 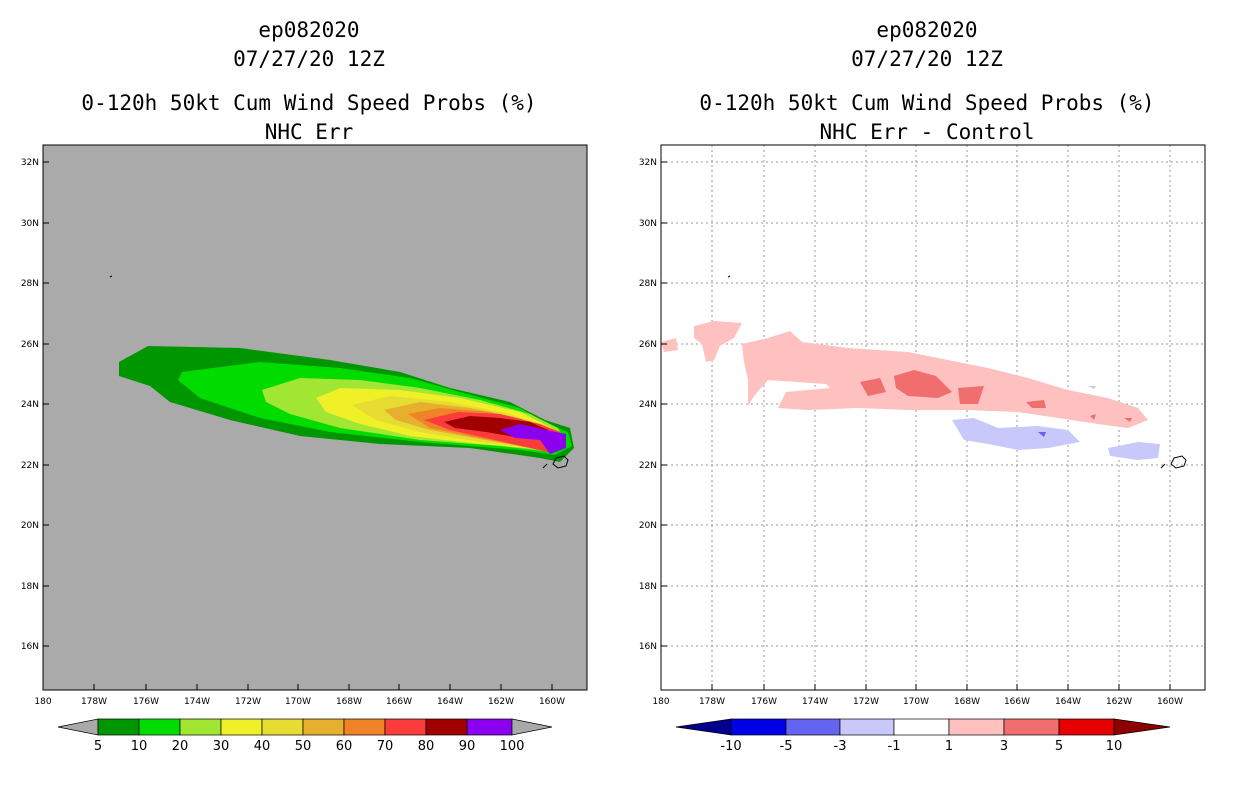 What do you see at coordinates (30, 284) in the screenshot?
I see `lat-tick-label: 28N` at bounding box center [30, 284].